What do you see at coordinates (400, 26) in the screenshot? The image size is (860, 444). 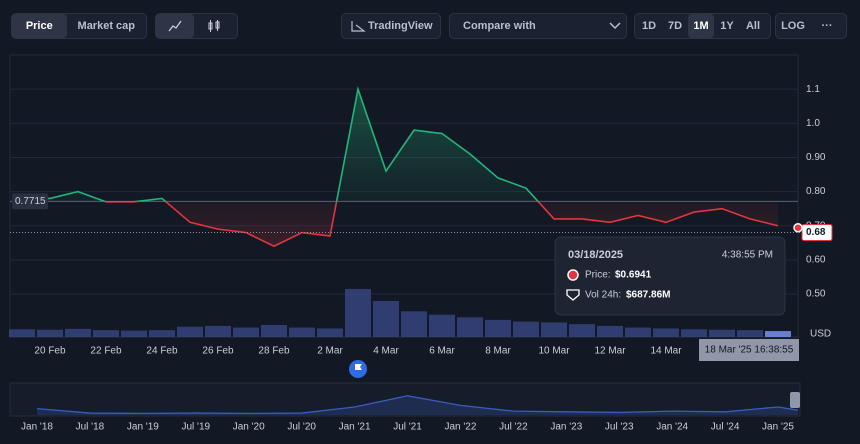 I see `tradingview-label: TradingView` at bounding box center [400, 26].